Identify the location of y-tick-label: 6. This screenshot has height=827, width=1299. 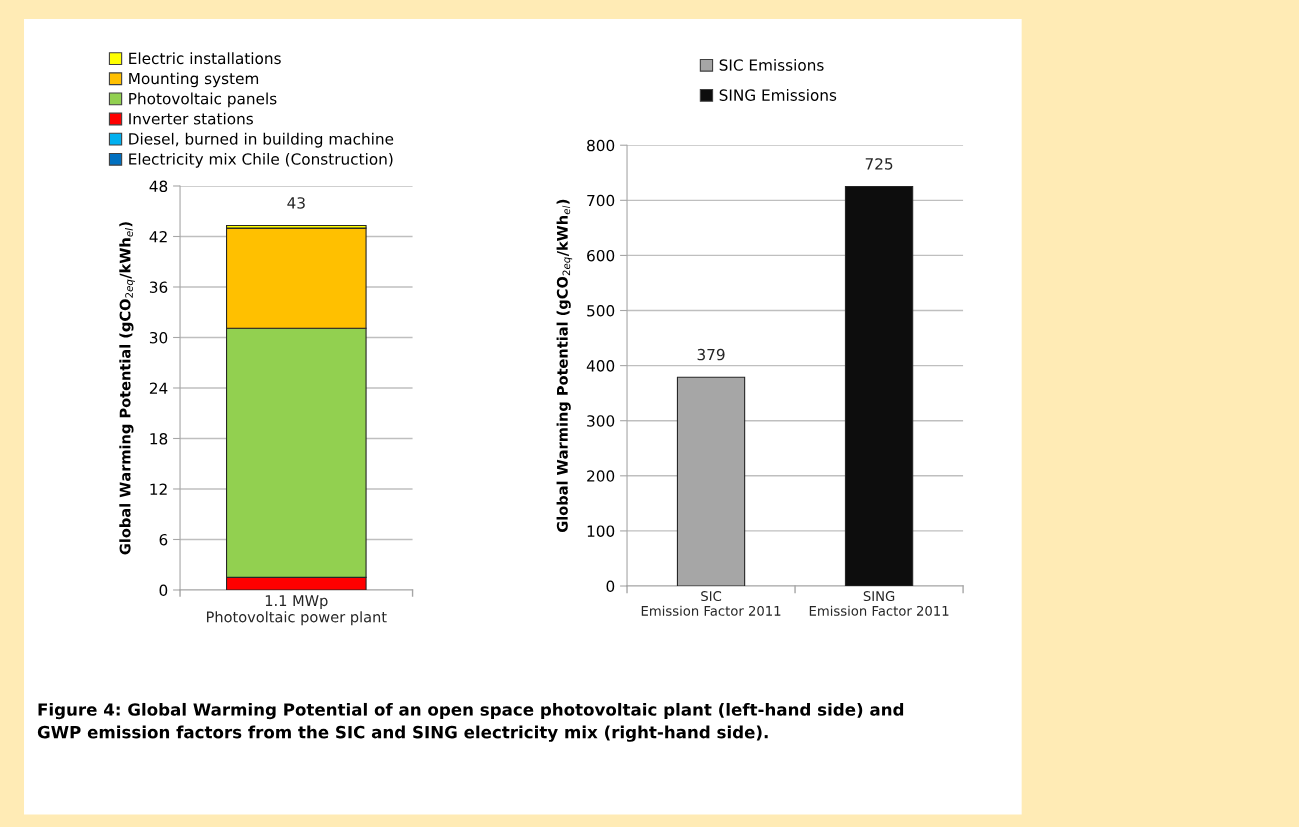
(163, 539).